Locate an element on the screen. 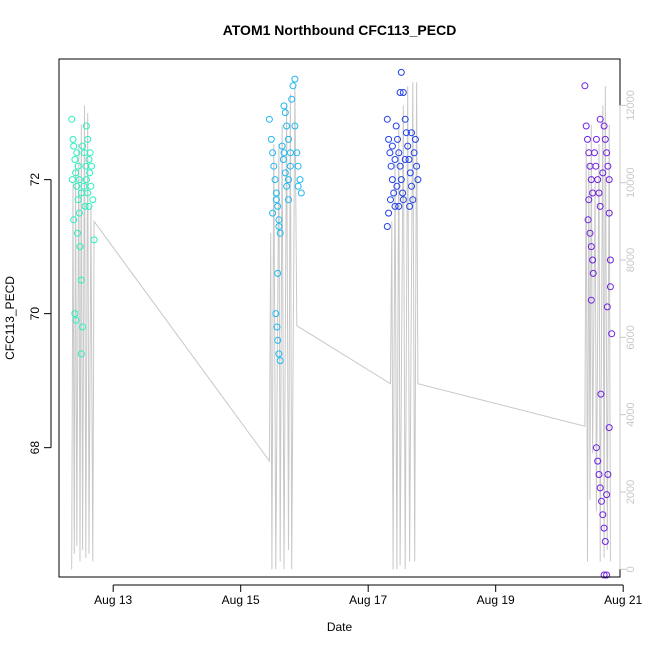 The height and width of the screenshot is (650, 650). y-axis-right: 0 2000 4000 6000 8000 10000 12000 is located at coordinates (628, 331).